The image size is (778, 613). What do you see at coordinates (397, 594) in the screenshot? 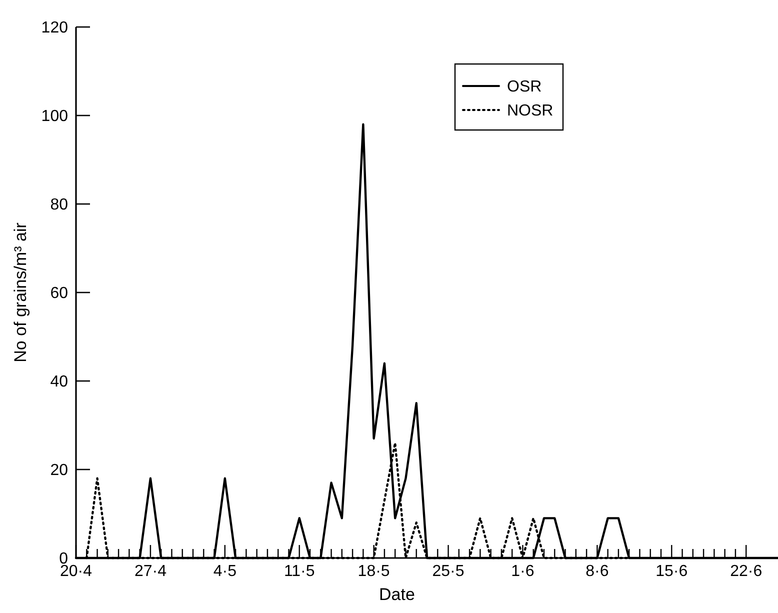
I see `x-axis-title: Date` at bounding box center [397, 594].